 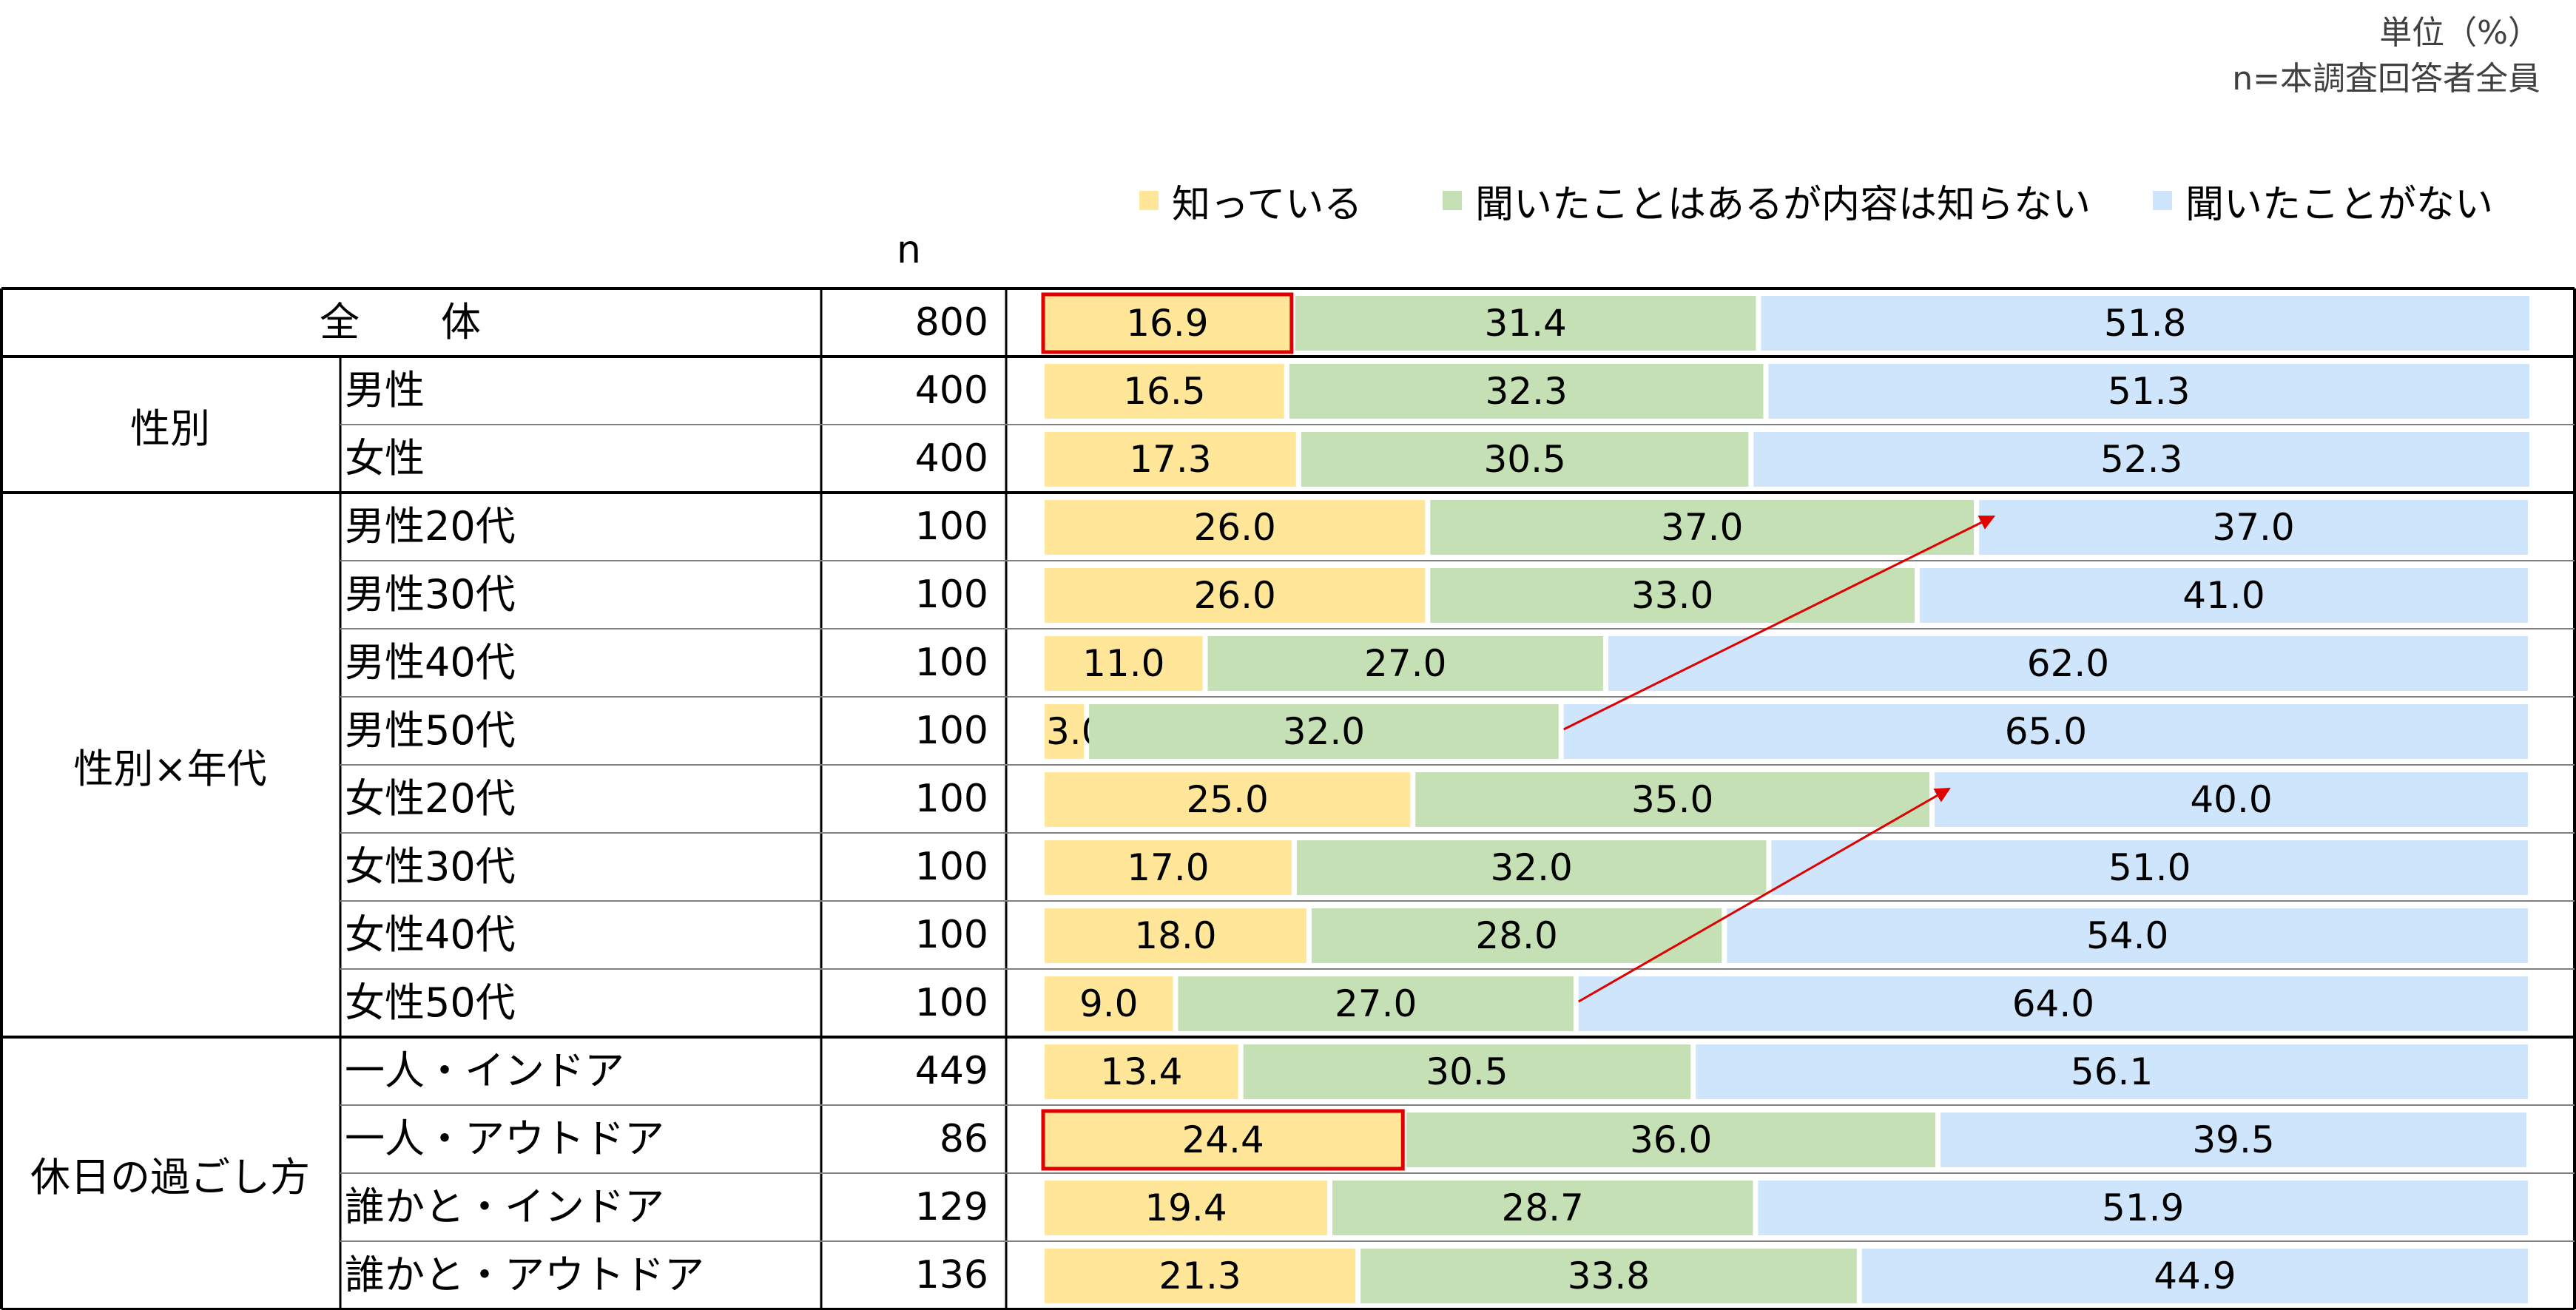 I want to click on bar-value-label: 44.9, so click(x=2195, y=1276).